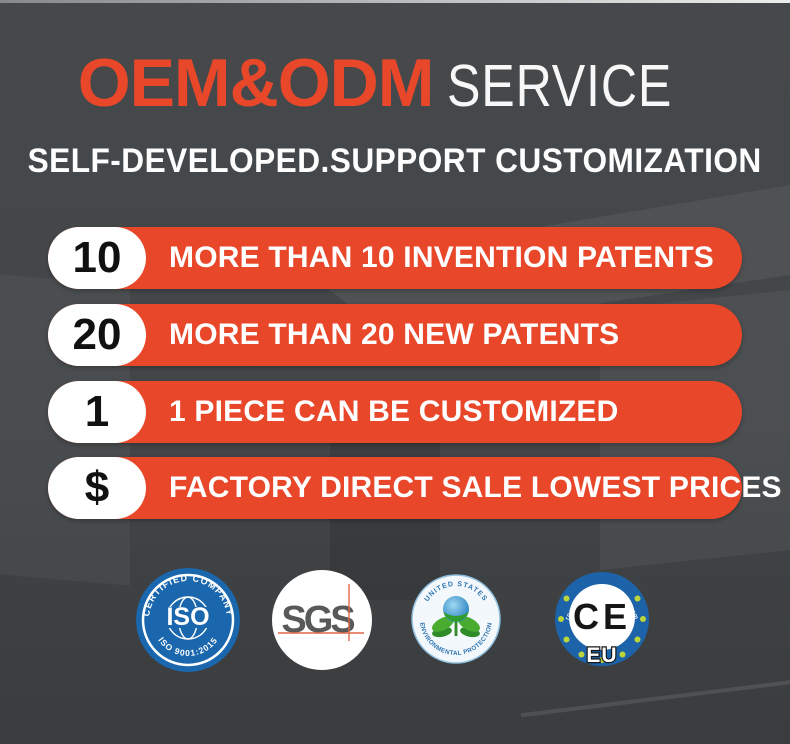  What do you see at coordinates (97, 412) in the screenshot?
I see `feature-badge: 1` at bounding box center [97, 412].